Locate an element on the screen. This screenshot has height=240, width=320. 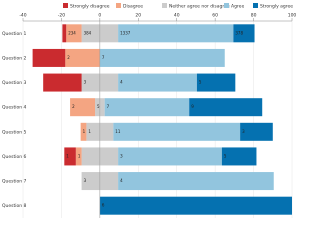
y-tick-label: Question 8 is located at coordinates (14, 206).